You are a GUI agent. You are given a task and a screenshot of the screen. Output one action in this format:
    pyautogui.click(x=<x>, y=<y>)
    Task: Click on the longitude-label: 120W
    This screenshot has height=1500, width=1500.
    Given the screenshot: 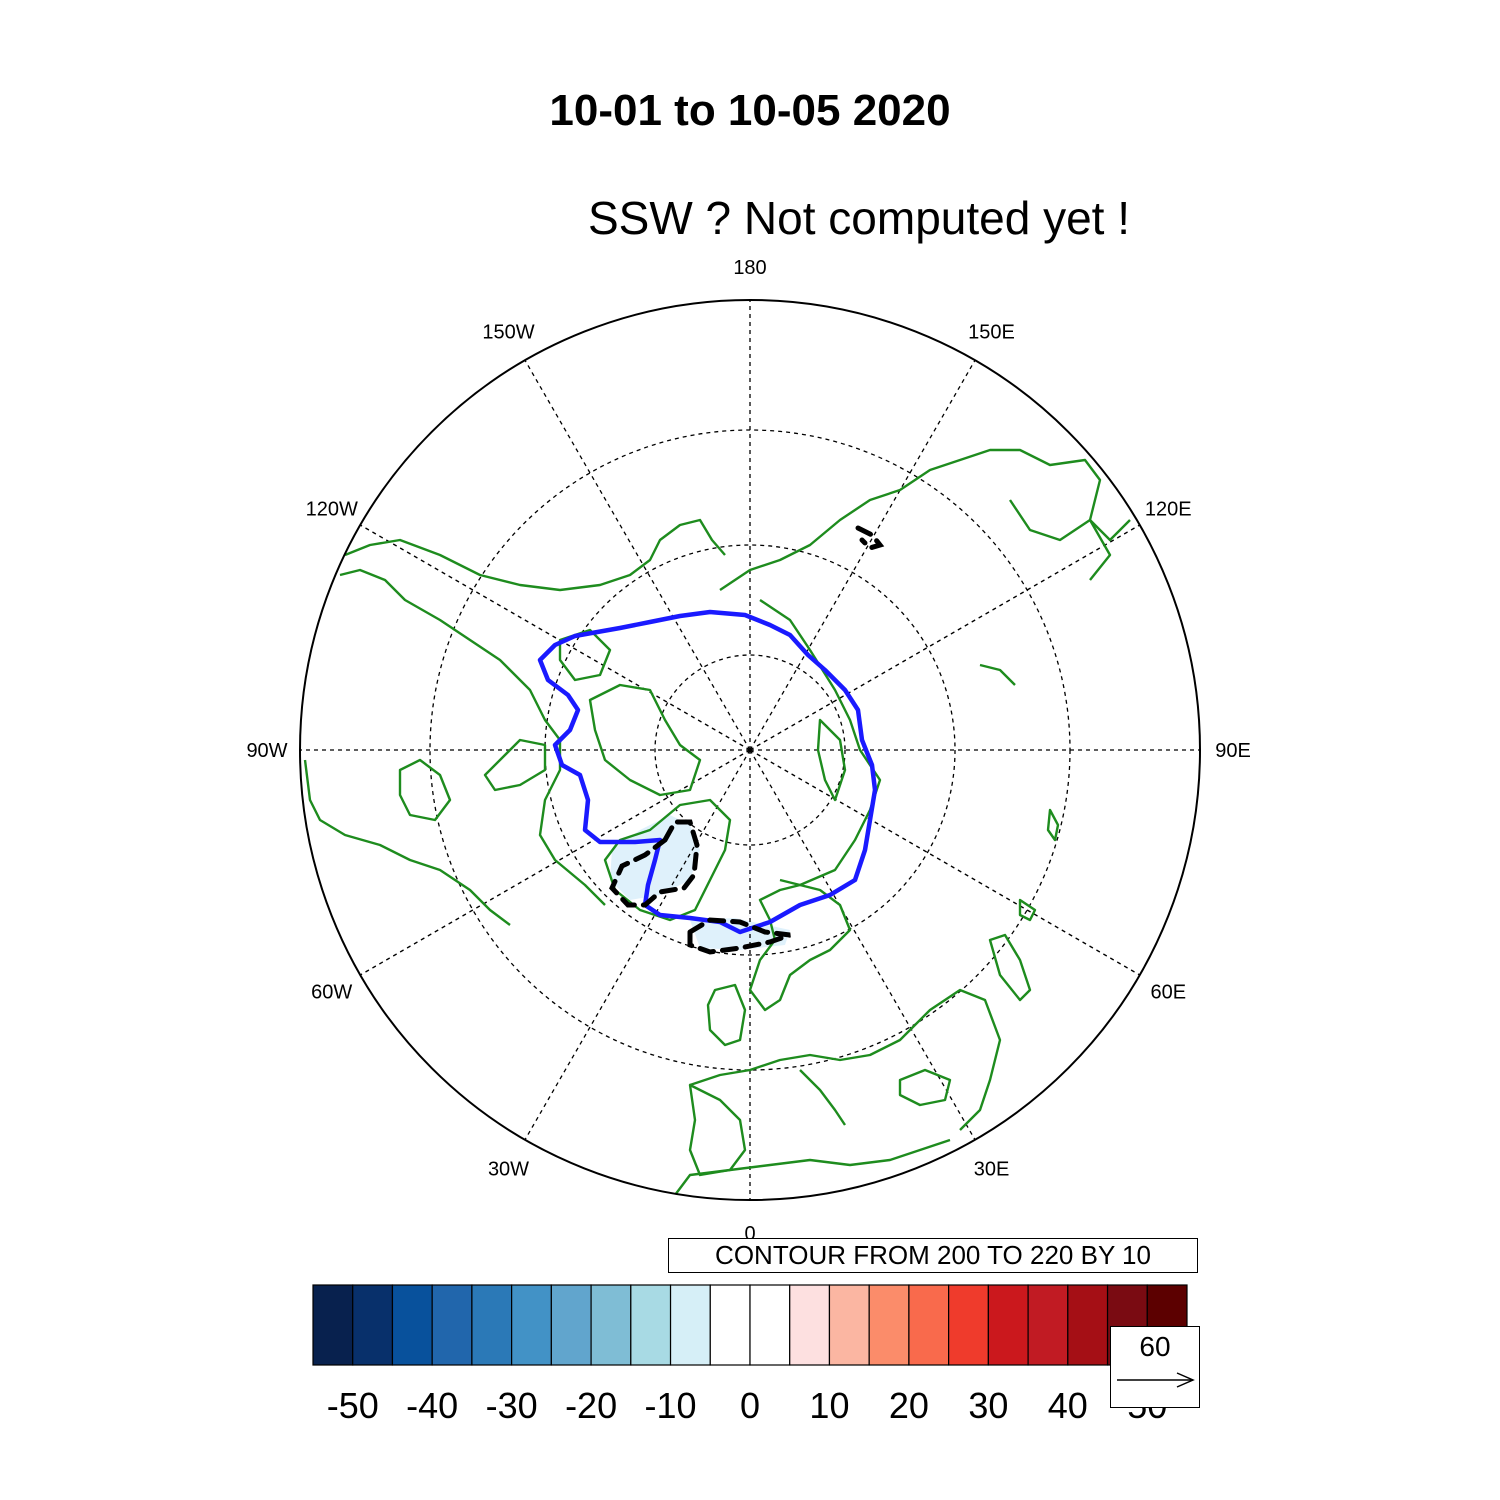 What is the action you would take?
    pyautogui.click(x=332, y=510)
    